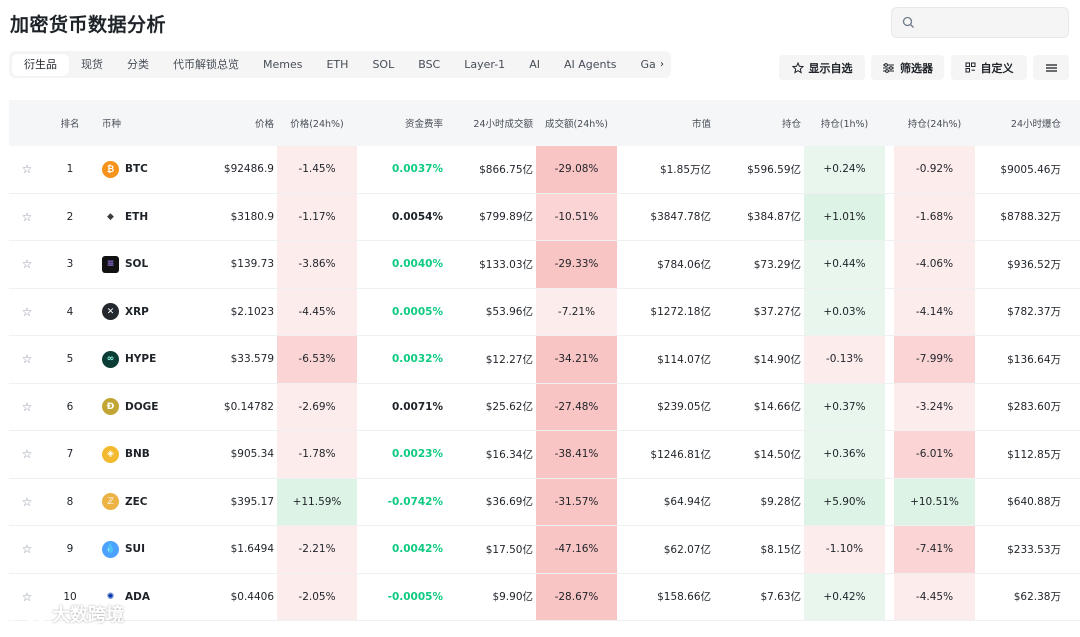  Describe the element at coordinates (684, 407) in the screenshot. I see `market-cap: $239.05亿` at that location.